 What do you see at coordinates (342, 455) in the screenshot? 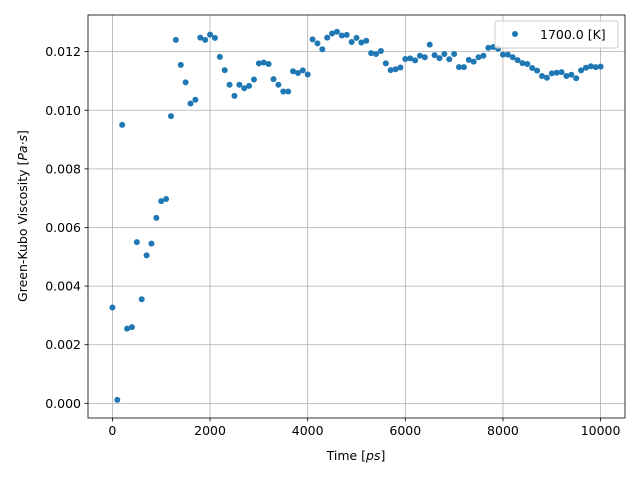
I see `x-axis-label-main: Time` at bounding box center [342, 455].